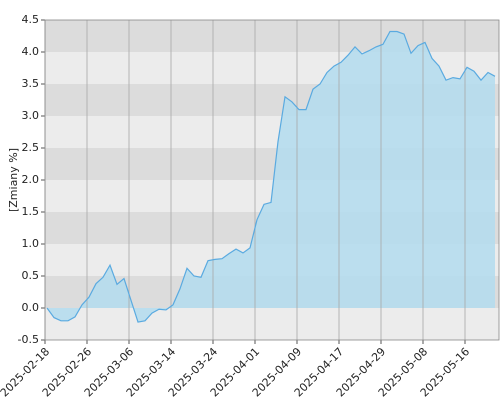 Image resolution: width=500 pixels, height=400 pixels. Describe the element at coordinates (31, 243) in the screenshot. I see `y-tick-label: 1.0` at that location.